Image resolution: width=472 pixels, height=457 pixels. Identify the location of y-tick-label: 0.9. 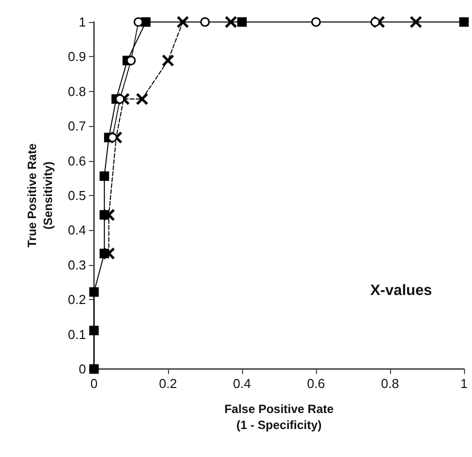
(77, 56).